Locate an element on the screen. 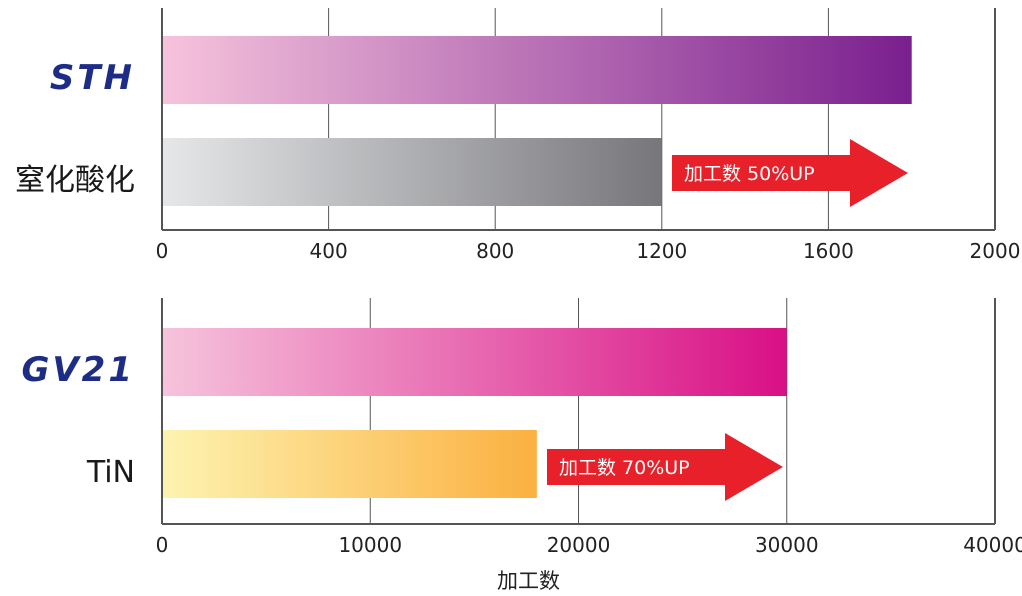  category-label: TiN is located at coordinates (110, 472).